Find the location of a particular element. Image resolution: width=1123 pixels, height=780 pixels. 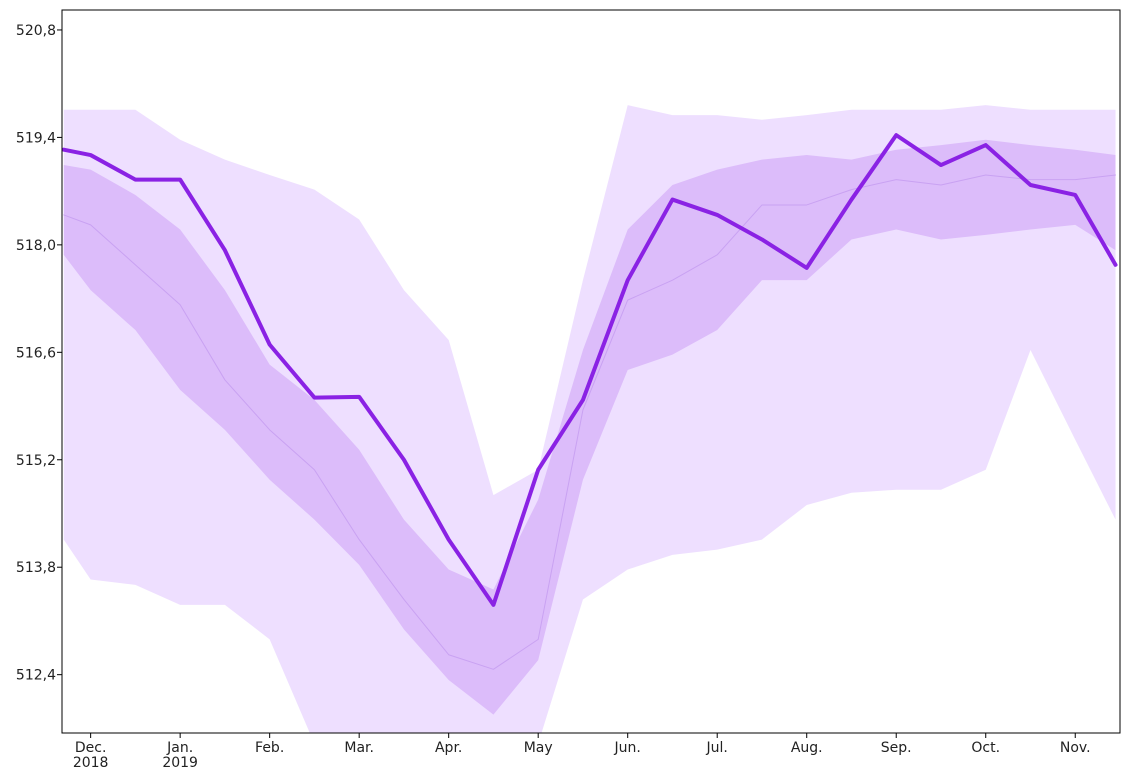

y-tick-label: 512,4 is located at coordinates (36, 676).